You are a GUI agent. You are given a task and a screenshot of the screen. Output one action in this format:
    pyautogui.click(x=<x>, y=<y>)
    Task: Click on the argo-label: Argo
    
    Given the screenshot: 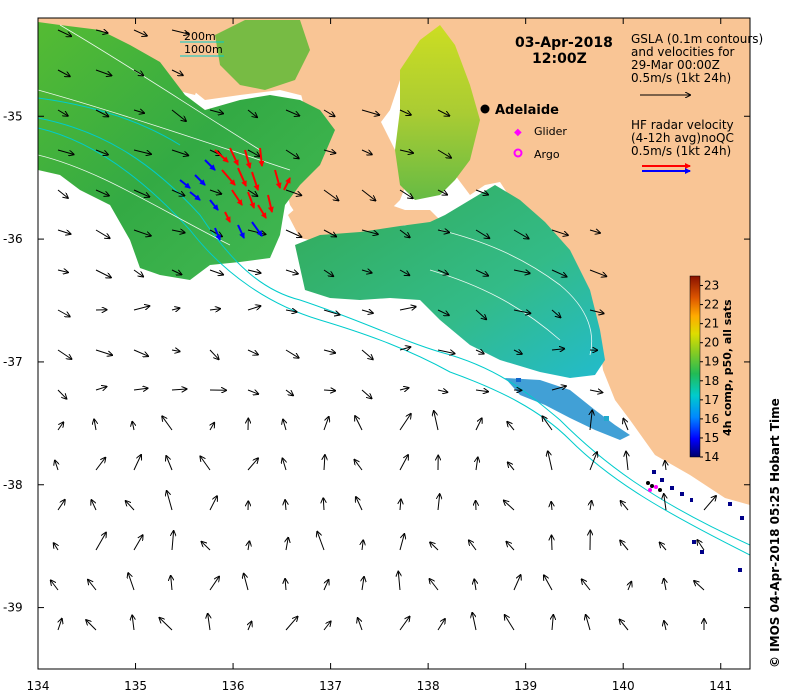 What is the action you would take?
    pyautogui.click(x=547, y=154)
    